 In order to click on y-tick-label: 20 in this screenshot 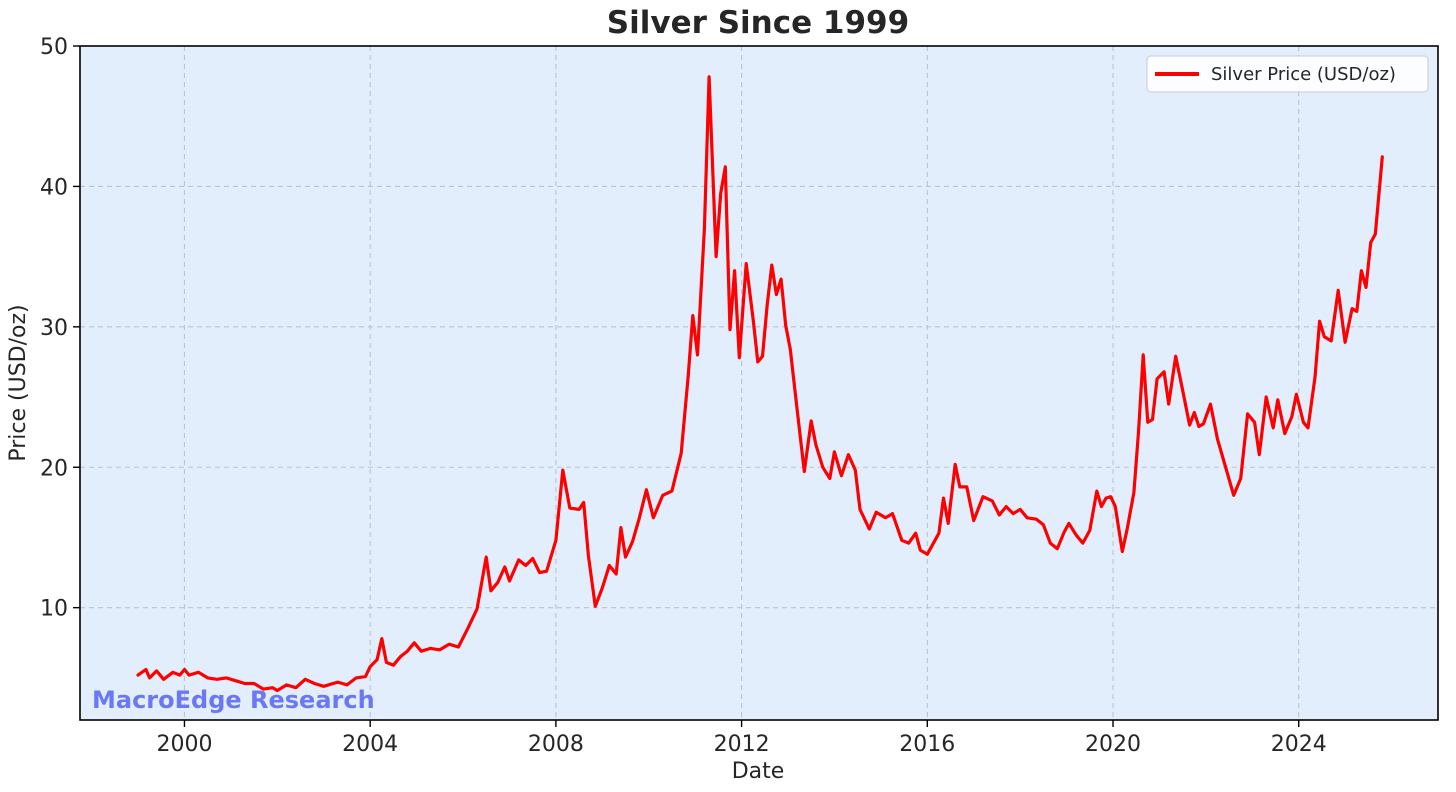, I will do `click(54, 468)`.